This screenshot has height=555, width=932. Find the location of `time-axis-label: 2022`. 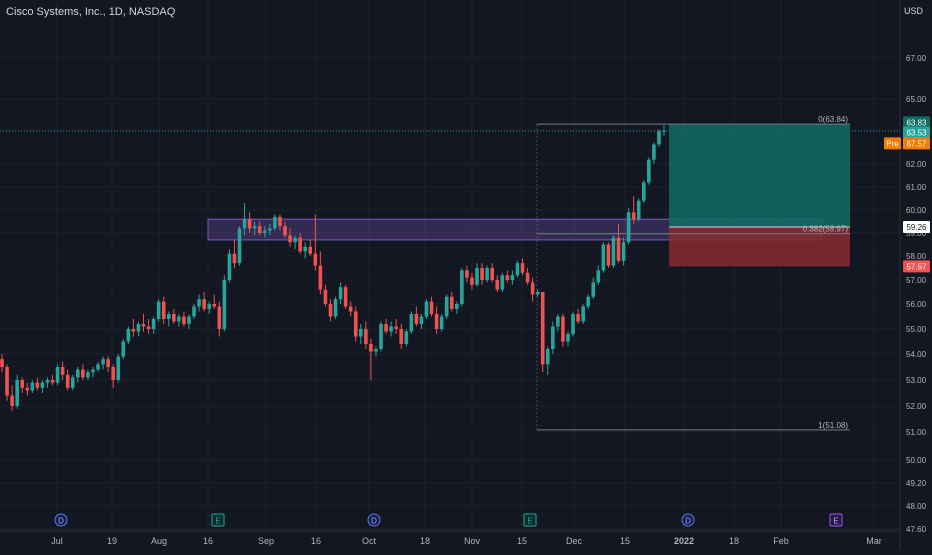

time-axis-label: 2022 is located at coordinates (684, 541).